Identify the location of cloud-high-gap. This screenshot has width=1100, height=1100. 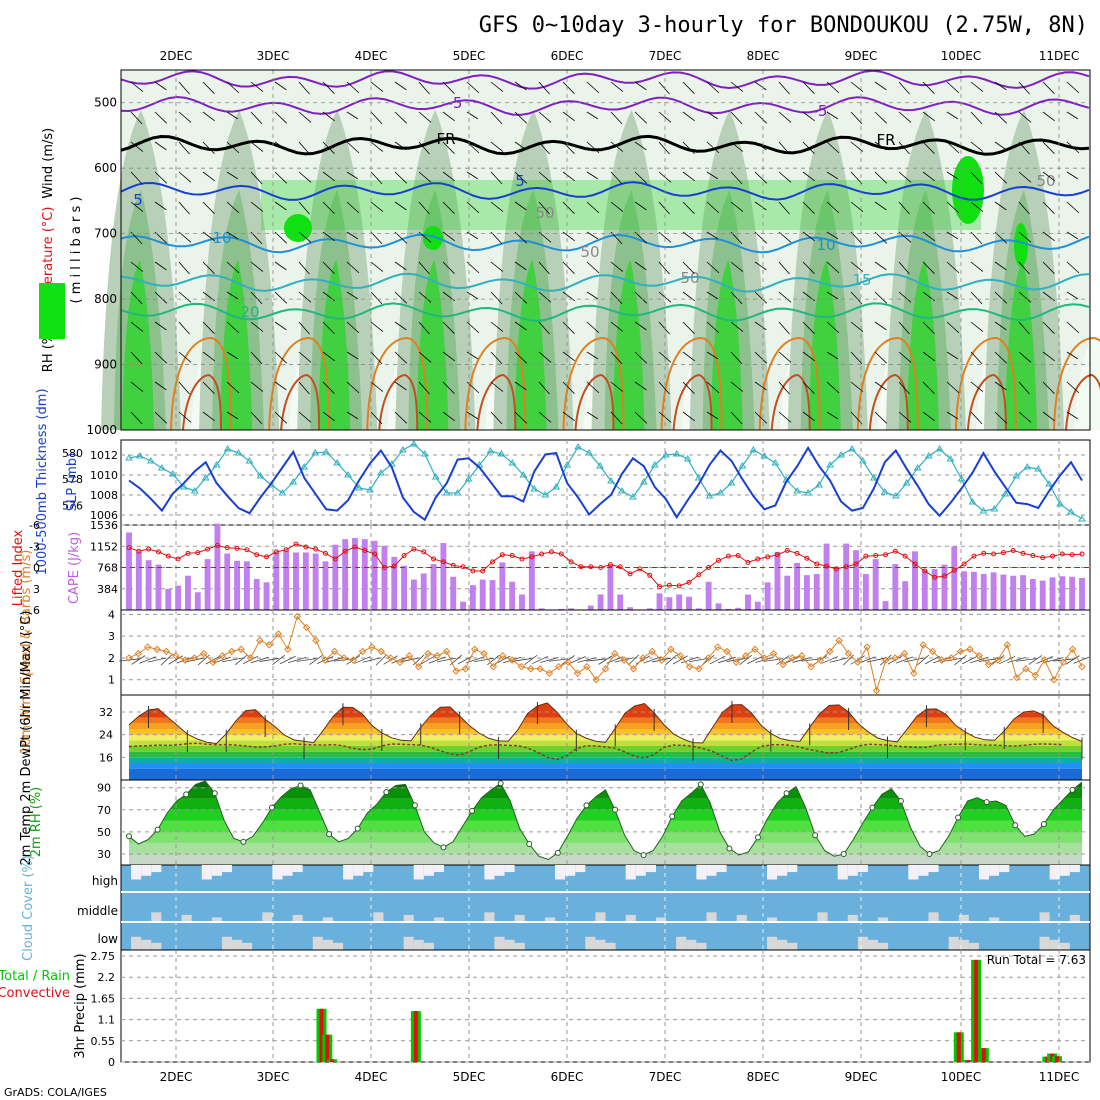
(358, 870).